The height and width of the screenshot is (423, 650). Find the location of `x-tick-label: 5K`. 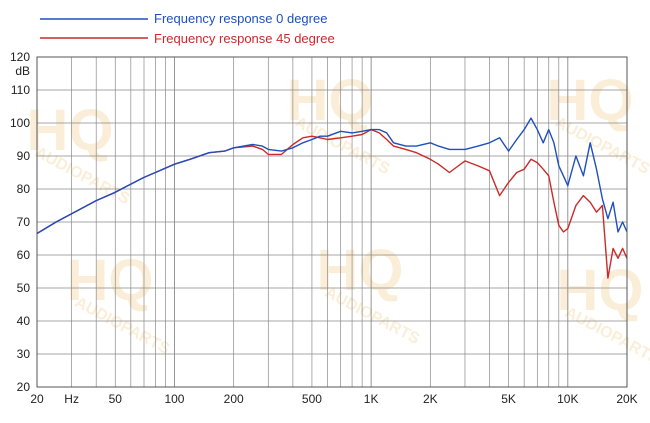

x-tick-label: 5K is located at coordinates (508, 399).